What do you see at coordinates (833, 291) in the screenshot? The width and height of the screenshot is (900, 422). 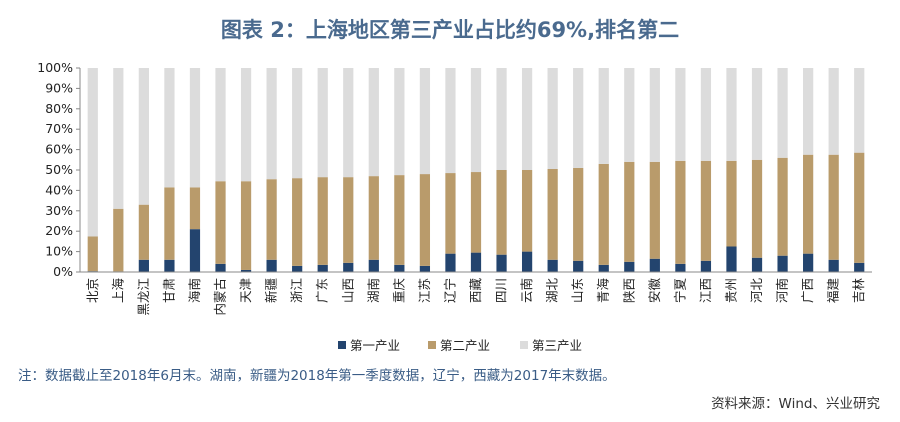 I see `x-tick-label: 福建` at bounding box center [833, 291].